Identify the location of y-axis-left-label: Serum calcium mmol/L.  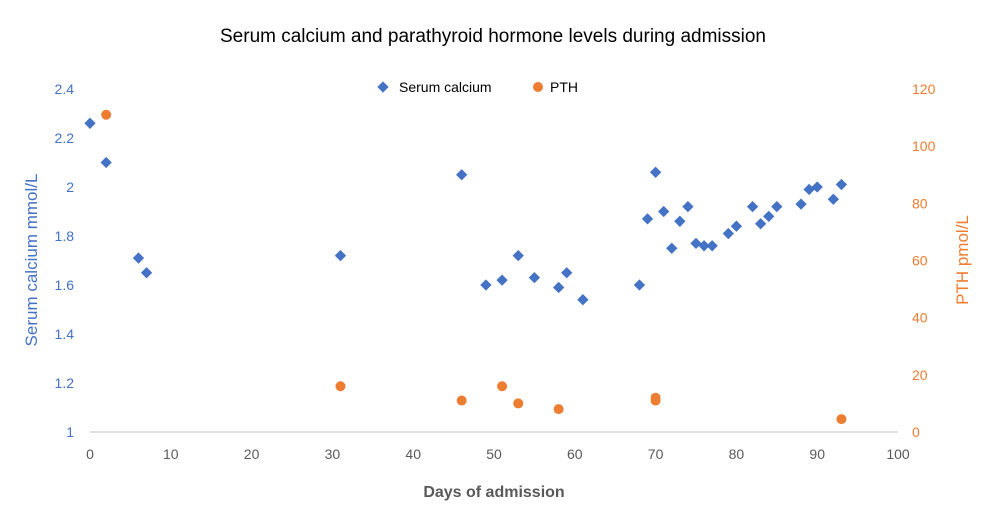
(31, 260).